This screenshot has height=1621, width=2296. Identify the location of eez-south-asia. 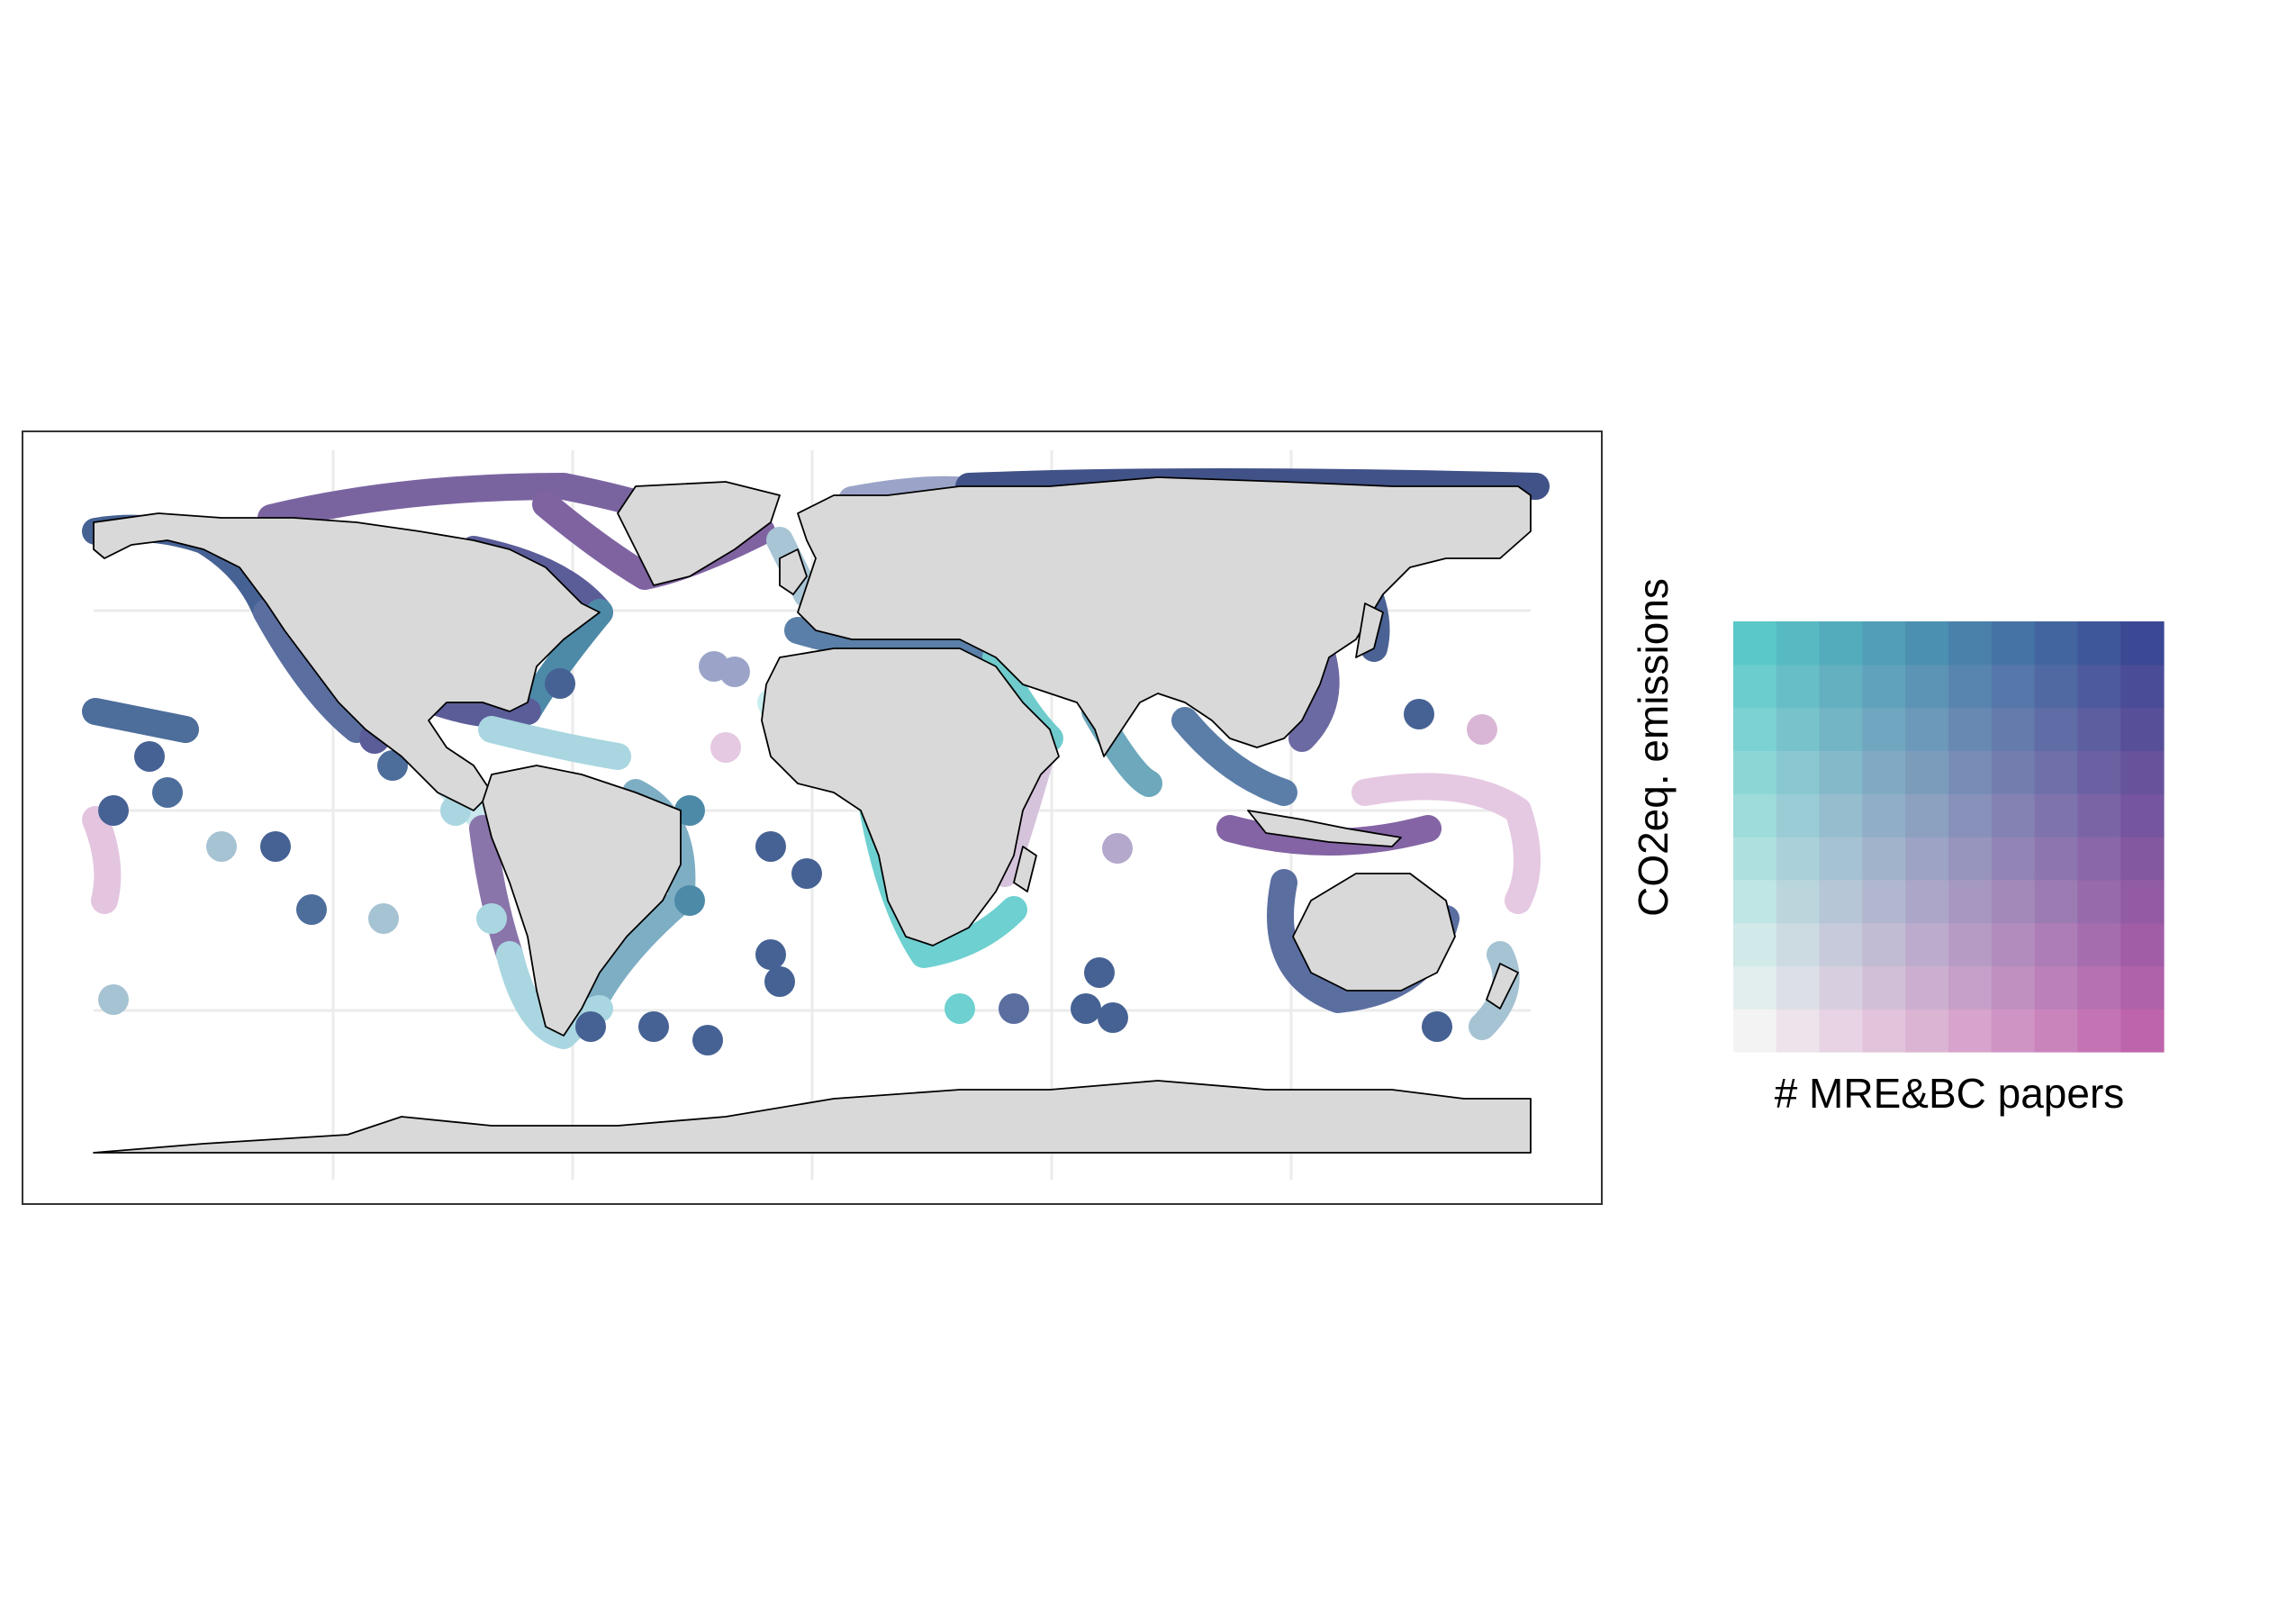
(1234, 756).